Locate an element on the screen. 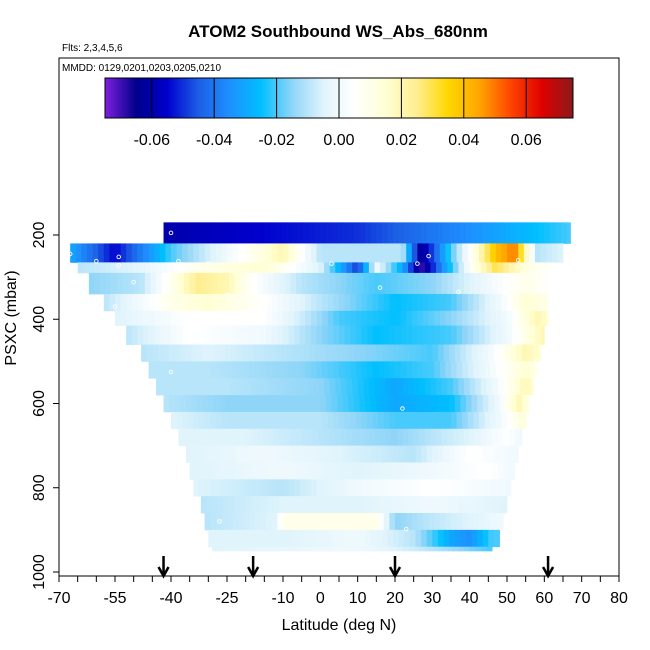 The height and width of the screenshot is (650, 650). x-tick-label: -25 is located at coordinates (226, 598).